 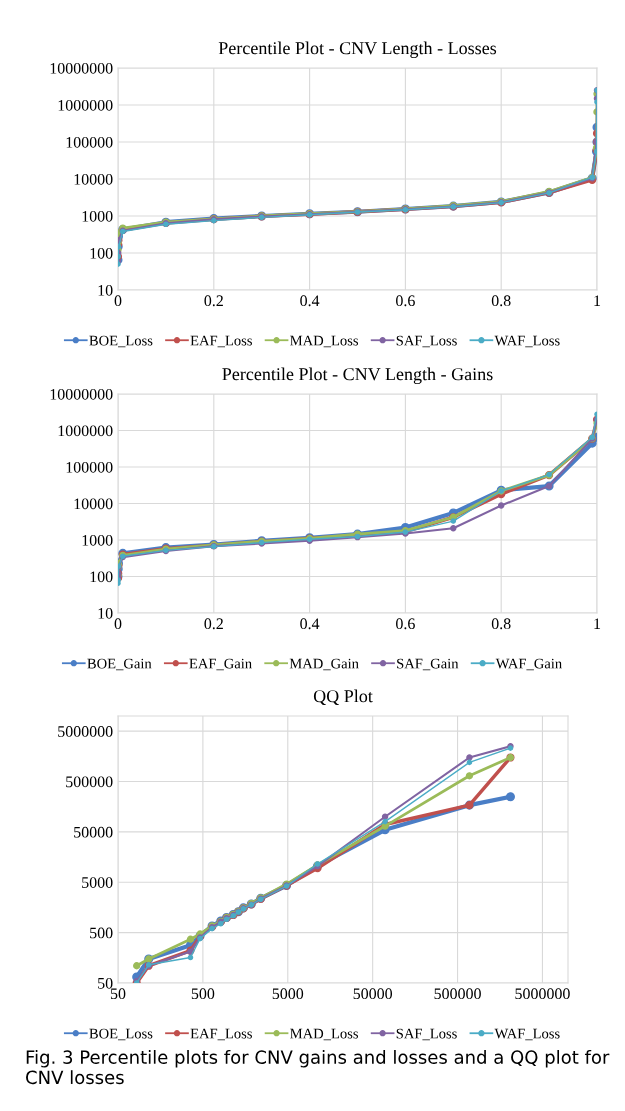 I want to click on legend-label: MAD_Gain, so click(x=324, y=664).